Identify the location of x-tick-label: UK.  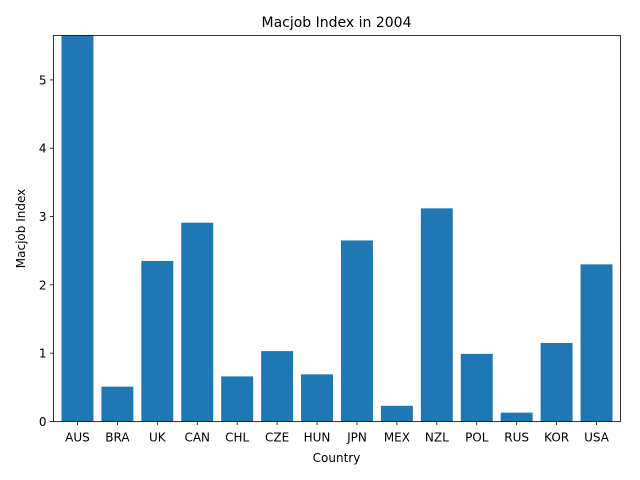
(158, 438).